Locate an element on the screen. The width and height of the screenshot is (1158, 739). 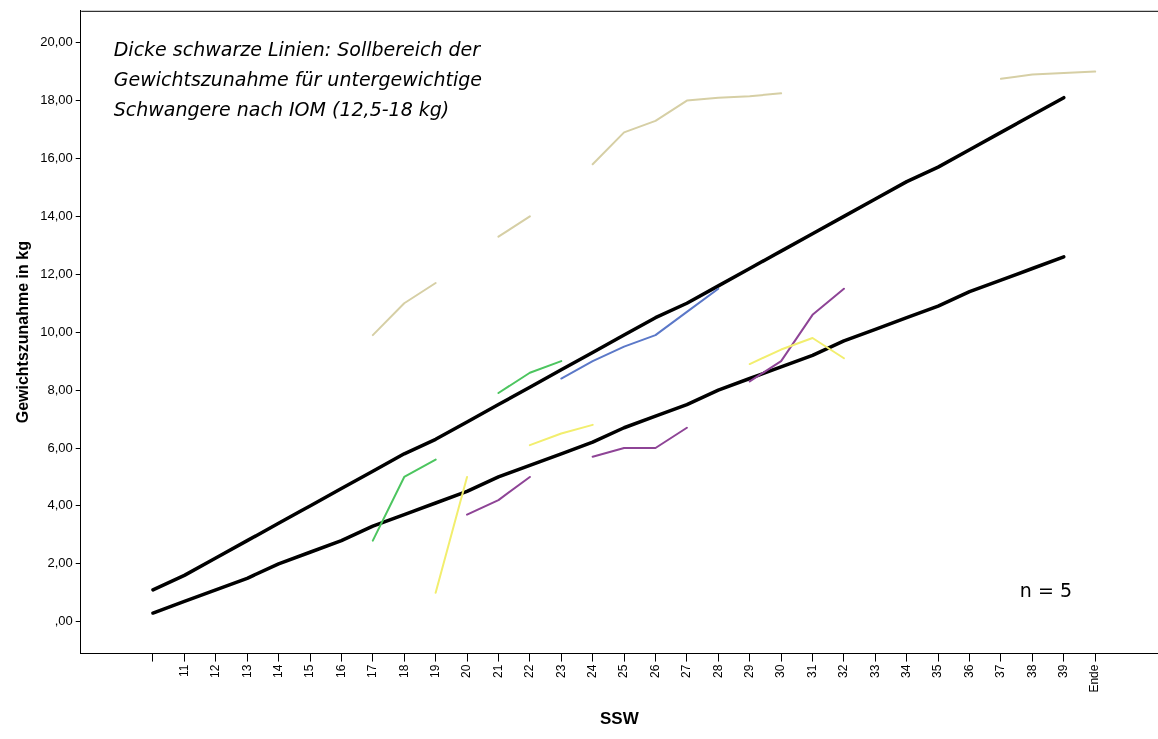
x-tick-label: 19 is located at coordinates (434, 671).